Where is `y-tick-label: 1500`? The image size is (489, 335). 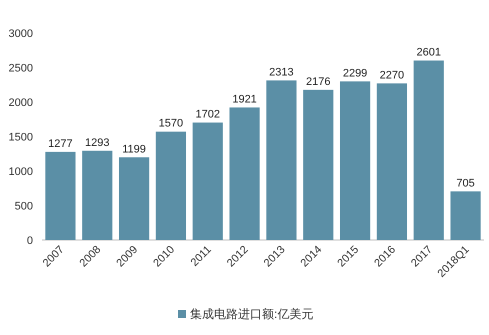
y-tick-label: 1500 is located at coordinates (20, 138).